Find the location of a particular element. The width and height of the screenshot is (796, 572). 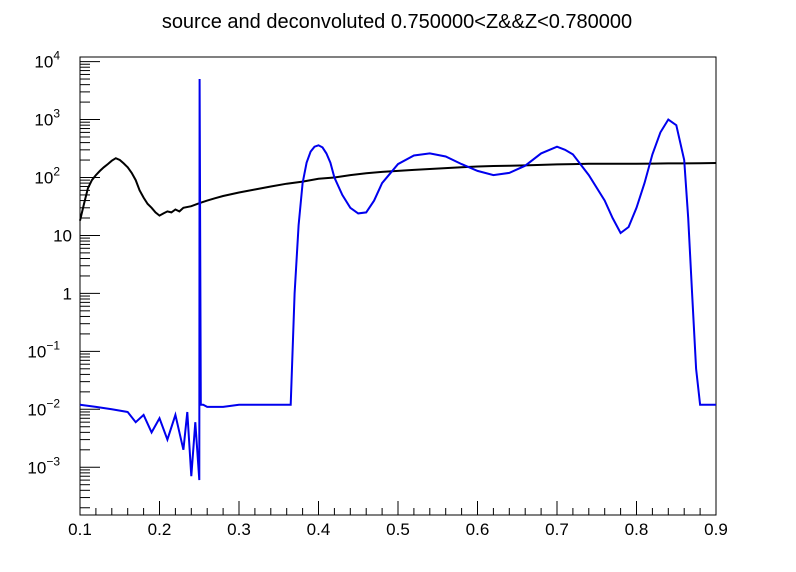

y-axis: 10⁻³ 10⁻² 10⁻¹ 1 10 10² 10³ 10⁴ is located at coordinates (63, 263).